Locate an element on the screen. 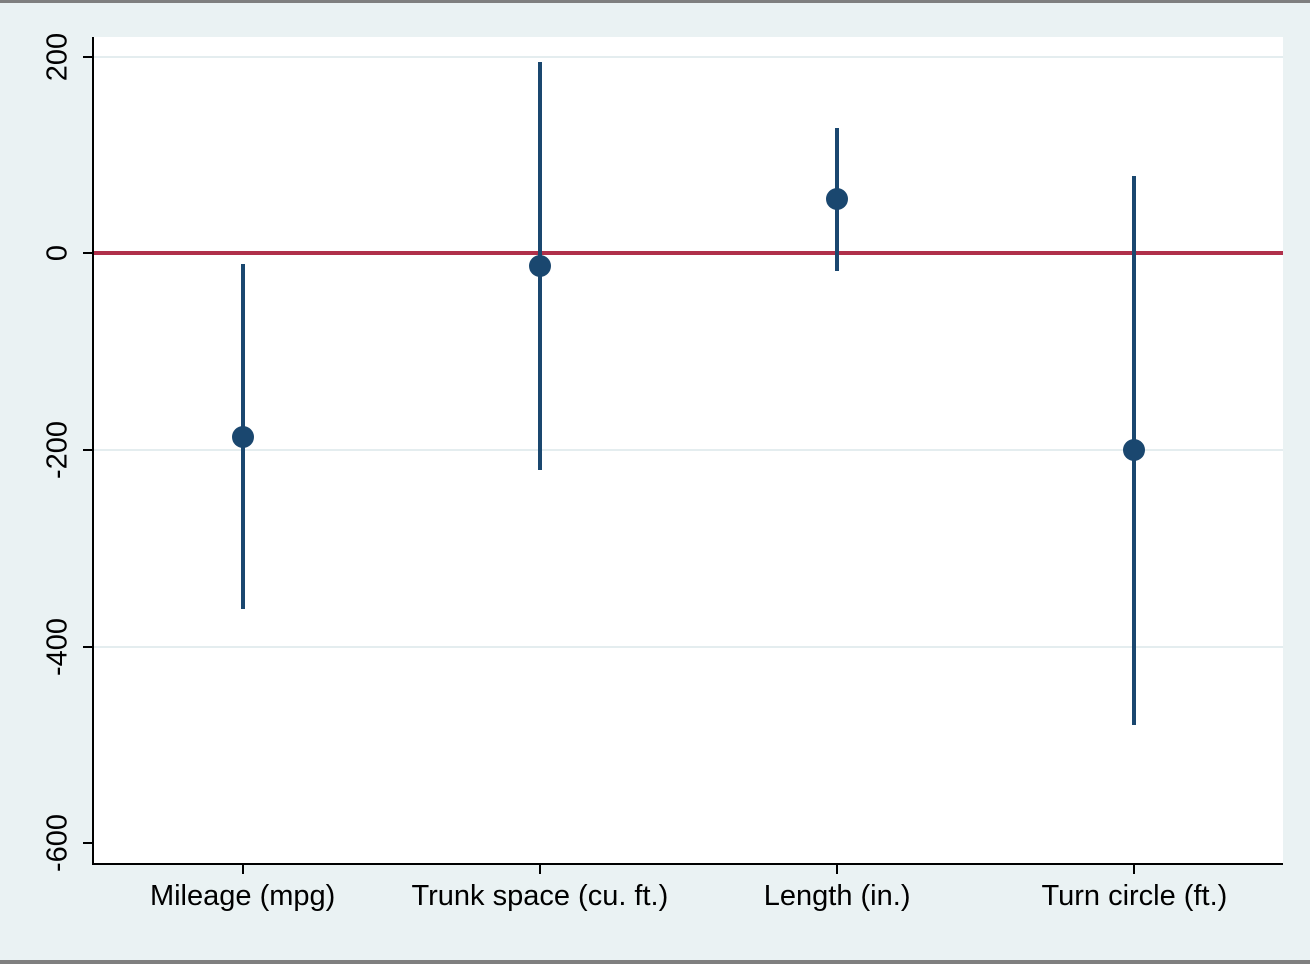 This screenshot has height=964, width=1310. y-tick-label--600: -600 is located at coordinates (57, 843).